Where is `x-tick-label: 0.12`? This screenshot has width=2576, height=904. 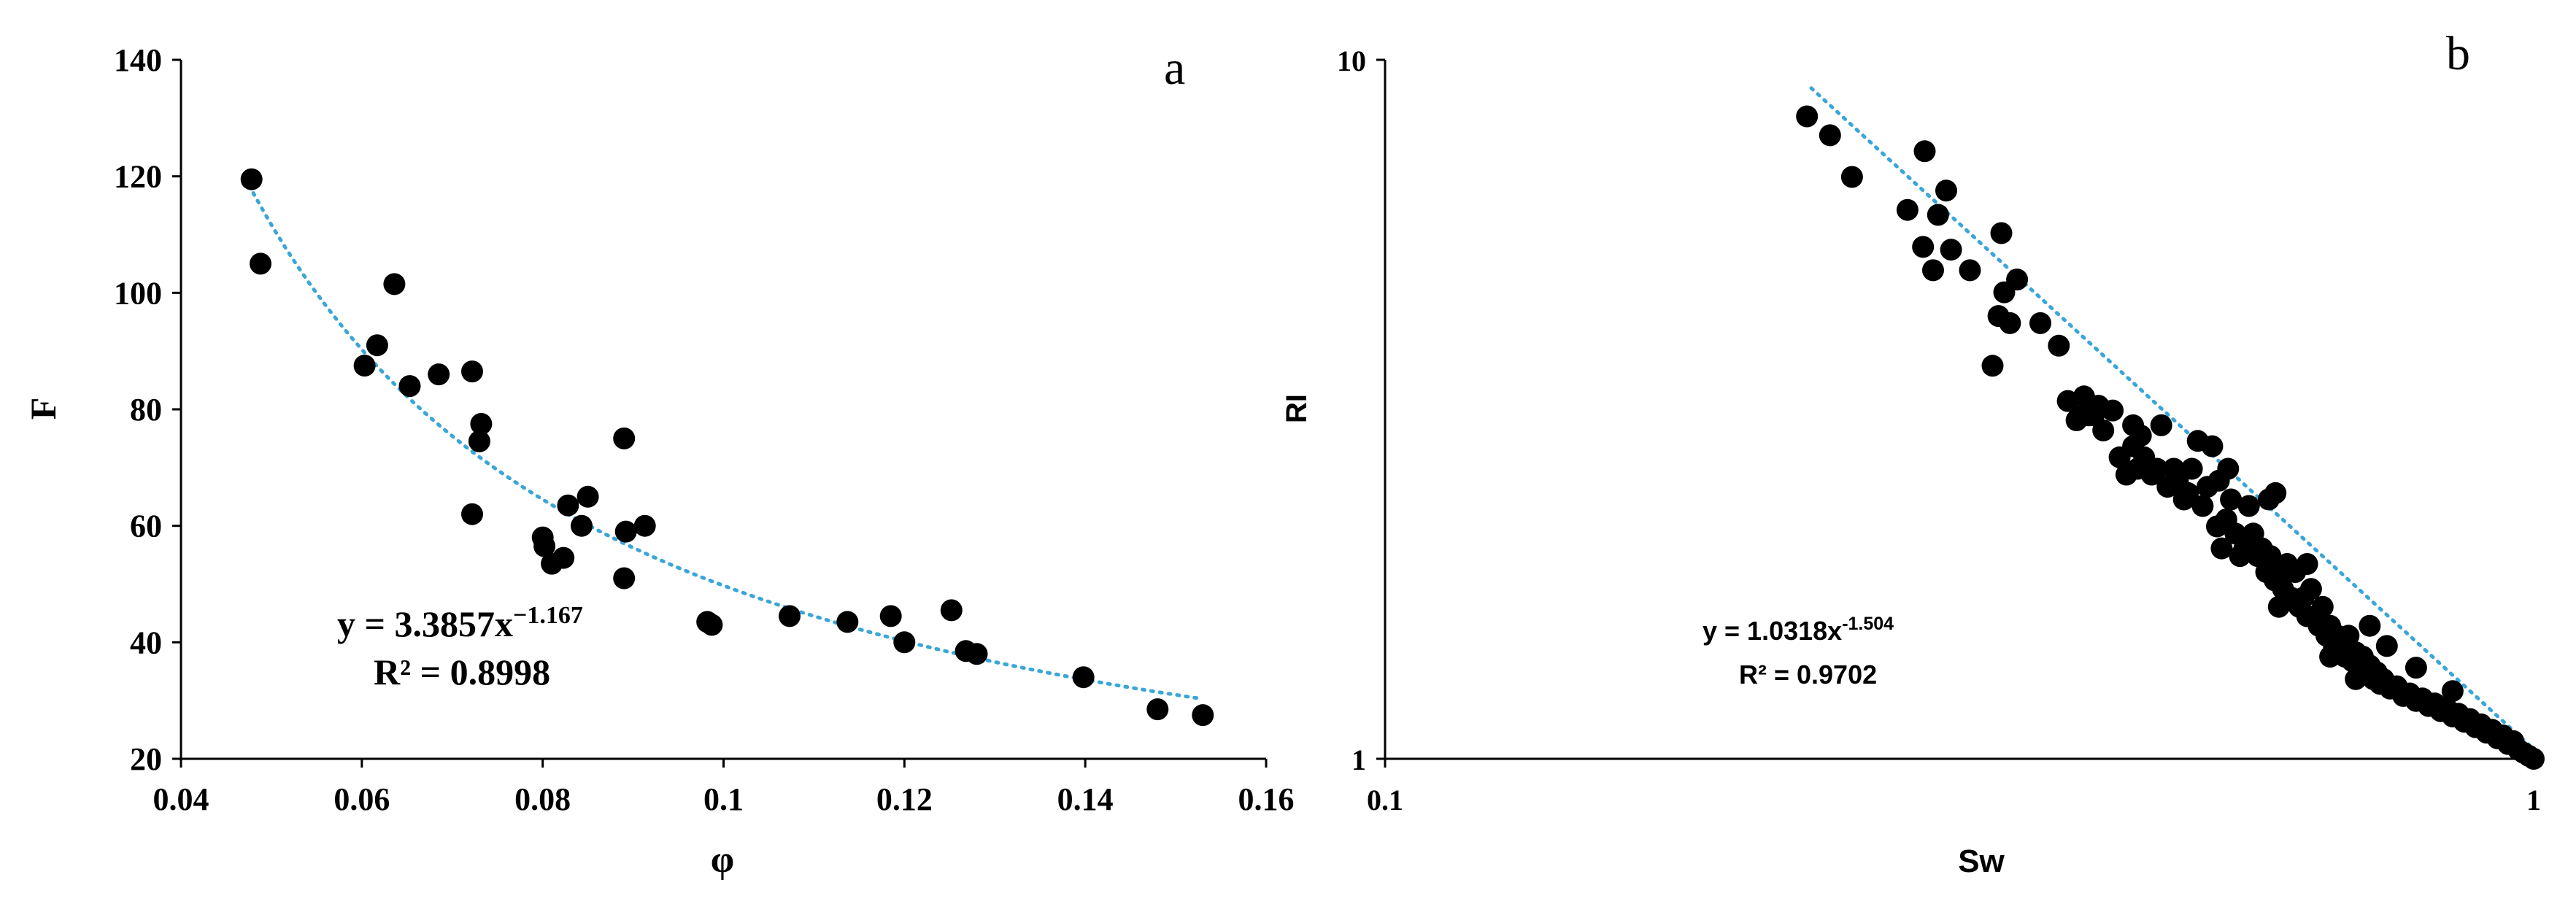
x-tick-label: 0.12 is located at coordinates (904, 799).